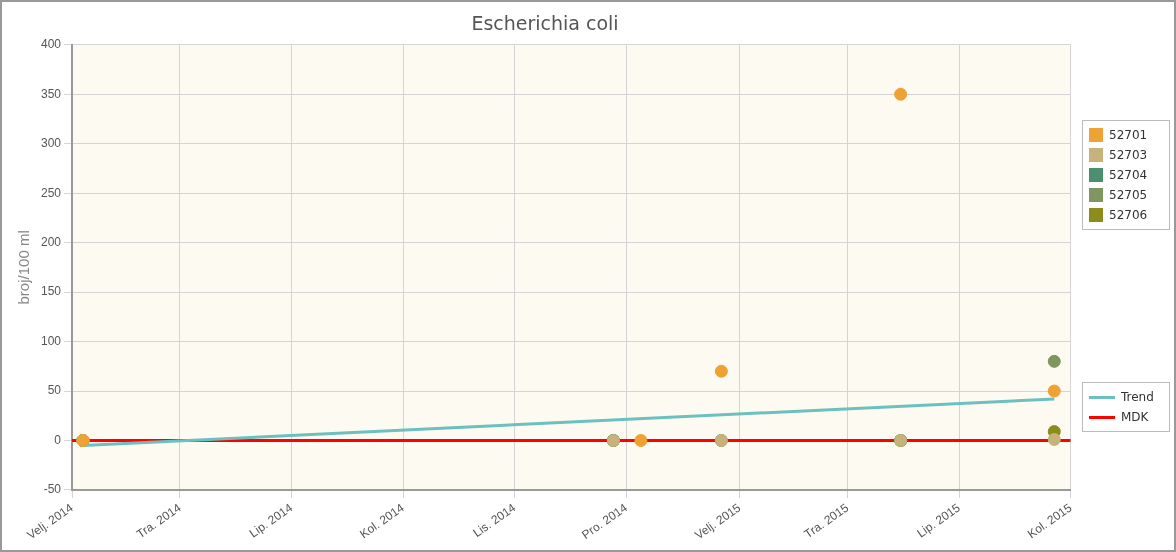  I want to click on y-tick-label: 200, so click(51, 241).